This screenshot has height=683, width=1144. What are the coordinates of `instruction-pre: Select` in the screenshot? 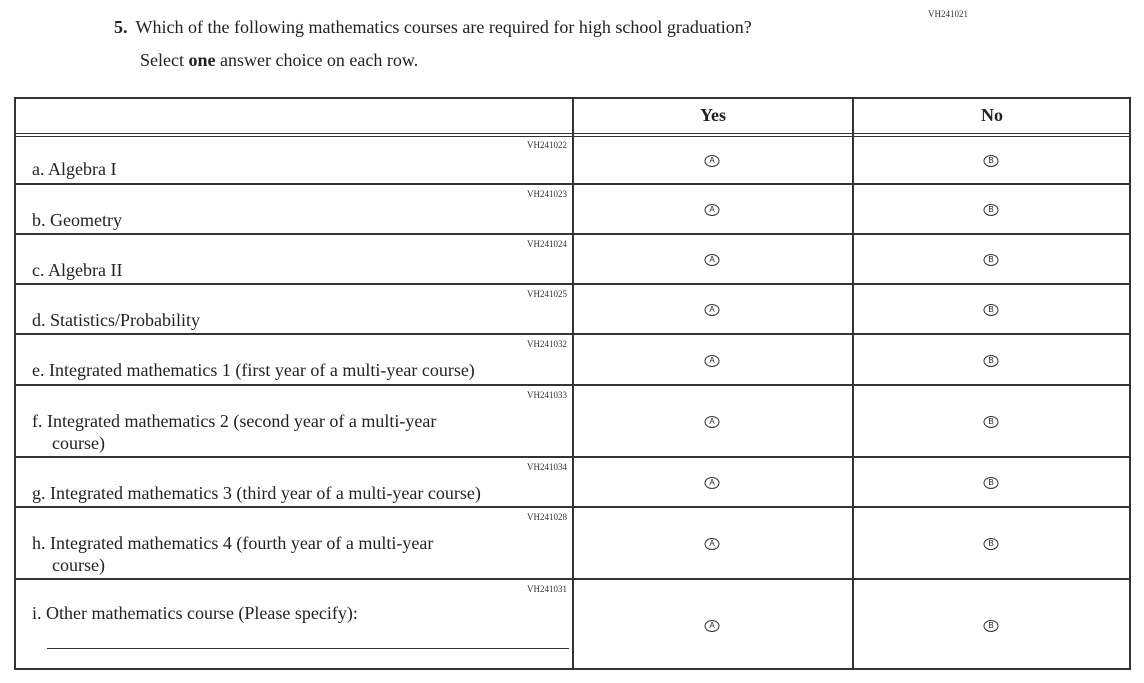 It's located at (164, 60).